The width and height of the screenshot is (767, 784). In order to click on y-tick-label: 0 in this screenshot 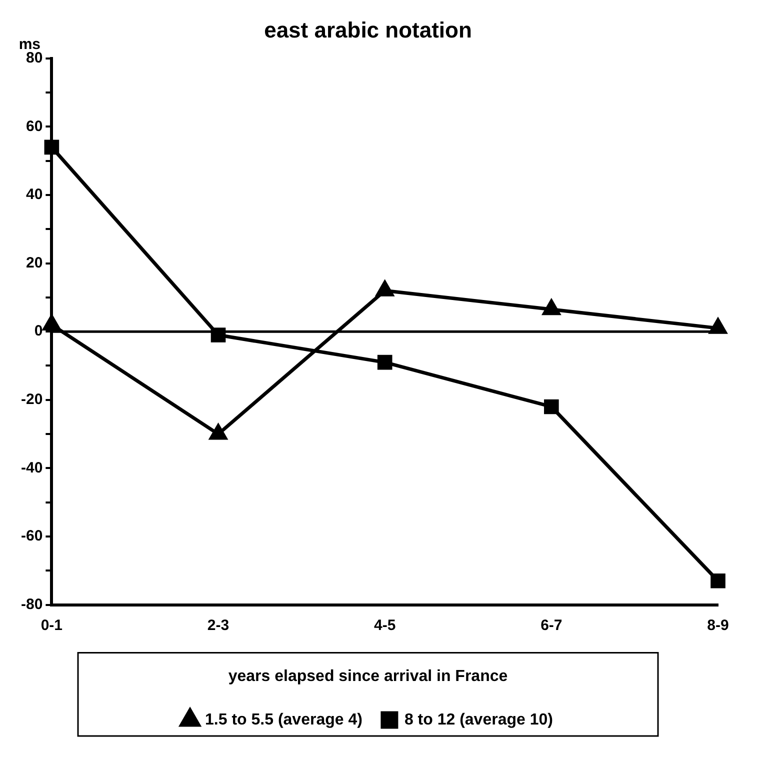, I will do `click(38, 331)`.